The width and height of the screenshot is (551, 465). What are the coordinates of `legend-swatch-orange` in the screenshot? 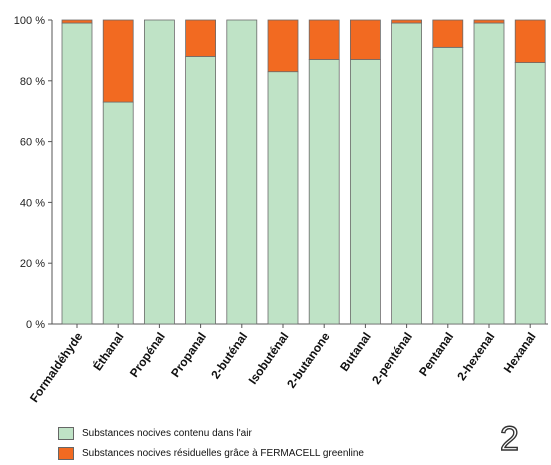 It's located at (66, 453).